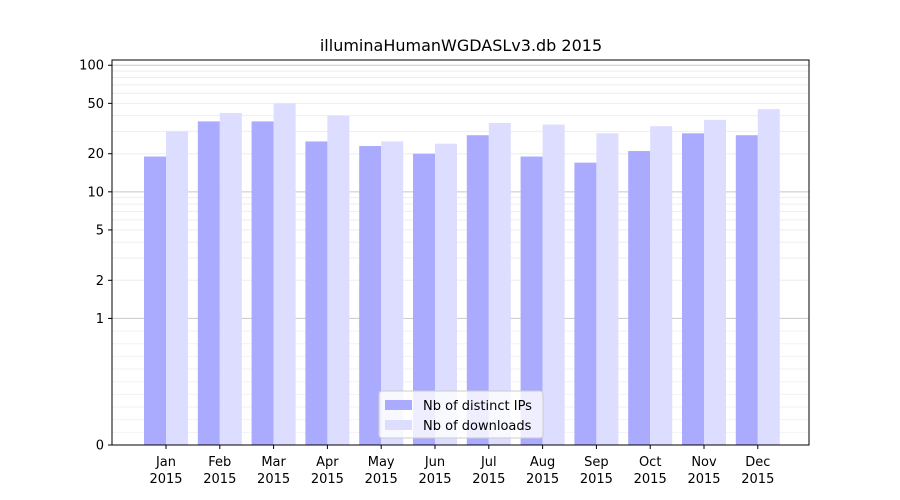  I want to click on x-tick-label-month: Jul, so click(488, 462).